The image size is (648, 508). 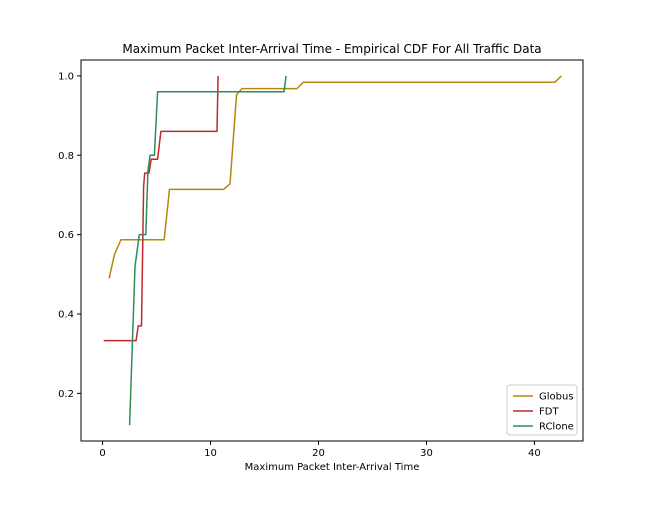 What do you see at coordinates (66, 315) in the screenshot?
I see `y-tick-label: 0.4` at bounding box center [66, 315].